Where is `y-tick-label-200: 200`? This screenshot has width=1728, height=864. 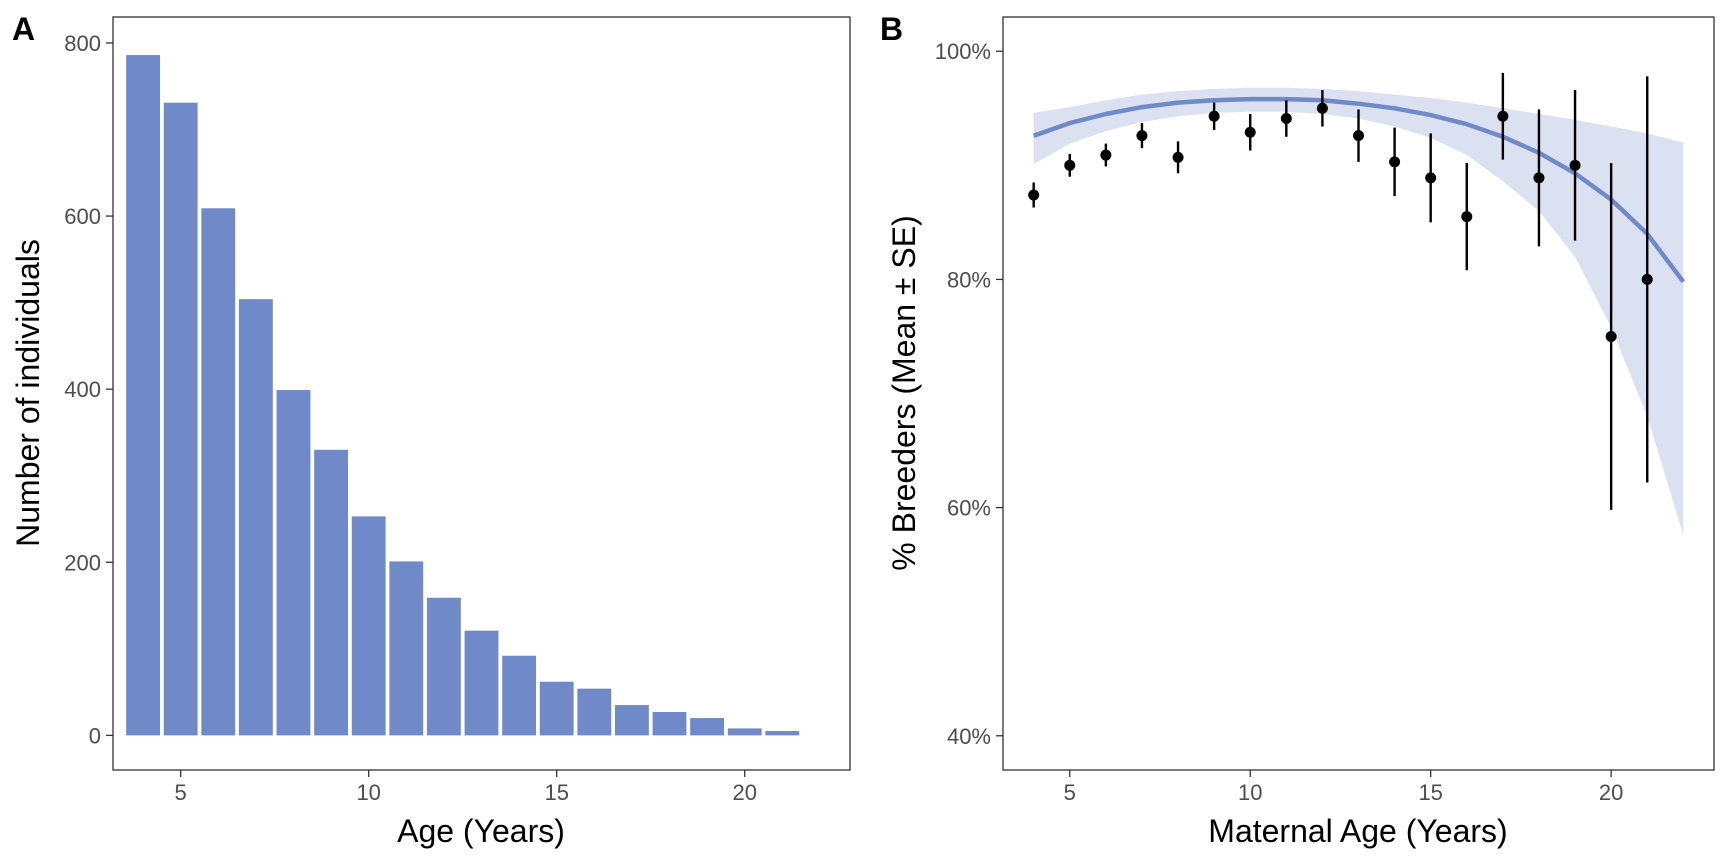 y-tick-label-200: 200 is located at coordinates (82, 562).